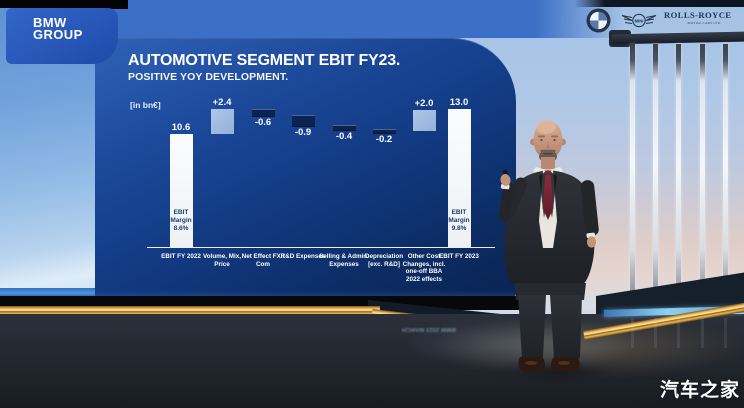 This screenshot has height=408, width=744. Describe the element at coordinates (459, 102) in the screenshot. I see `bar-value-label: 13.0` at that location.